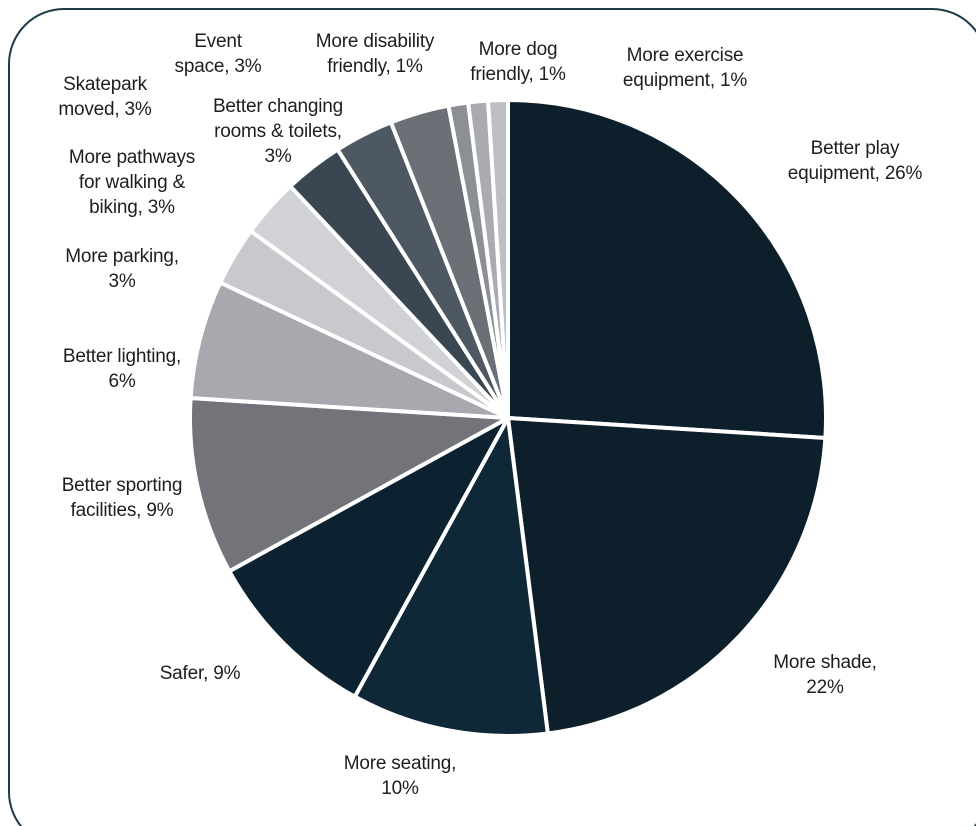 This screenshot has height=826, width=976. What do you see at coordinates (518, 62) in the screenshot?
I see `label-more-dog-friendly: More dog friendly, 1%` at bounding box center [518, 62].